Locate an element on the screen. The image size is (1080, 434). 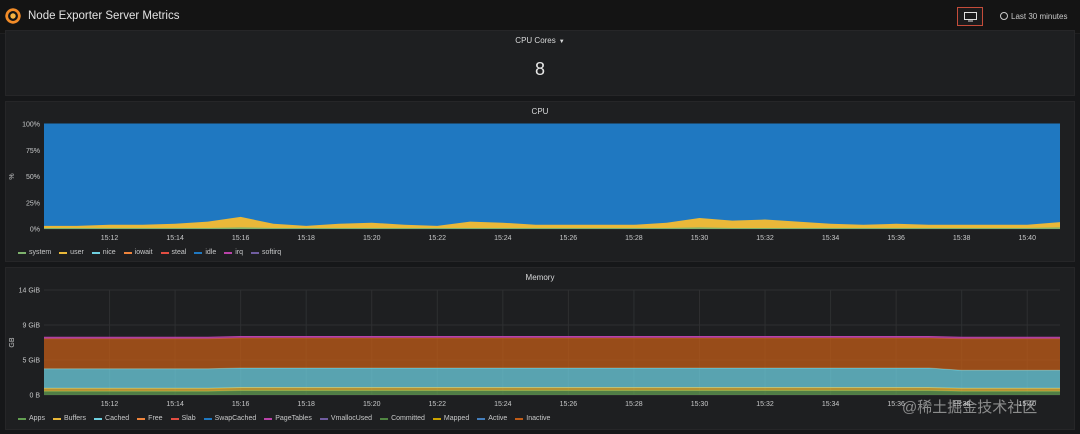
memory-legend-item-committed: Committed is located at coordinates (402, 418).